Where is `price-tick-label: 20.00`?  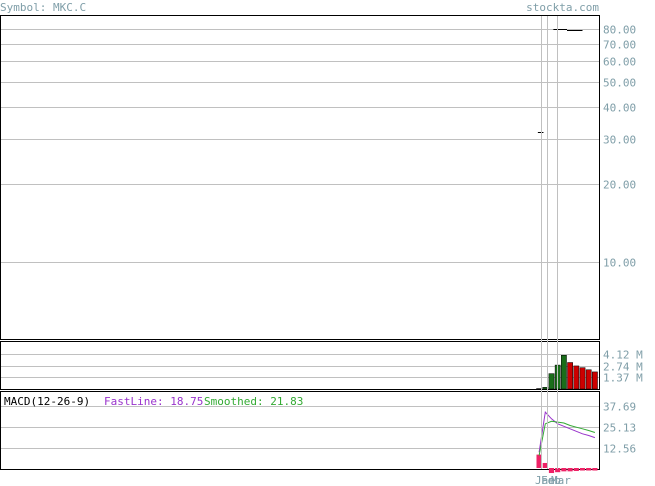
price-tick-label: 20.00 is located at coordinates (619, 185).